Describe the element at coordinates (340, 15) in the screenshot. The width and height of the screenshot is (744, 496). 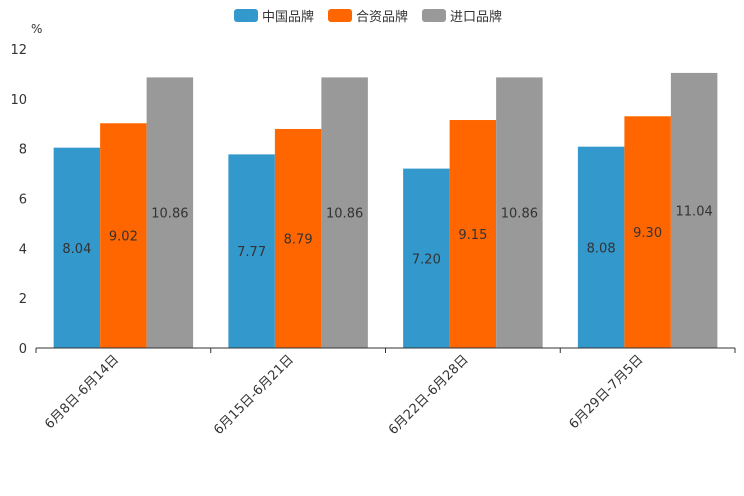
I see `legend-swatch-joint-venture` at that location.